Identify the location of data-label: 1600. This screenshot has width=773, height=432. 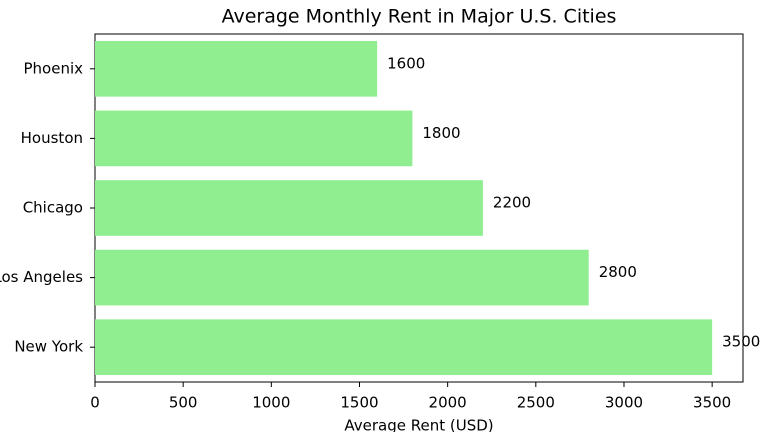
(406, 63).